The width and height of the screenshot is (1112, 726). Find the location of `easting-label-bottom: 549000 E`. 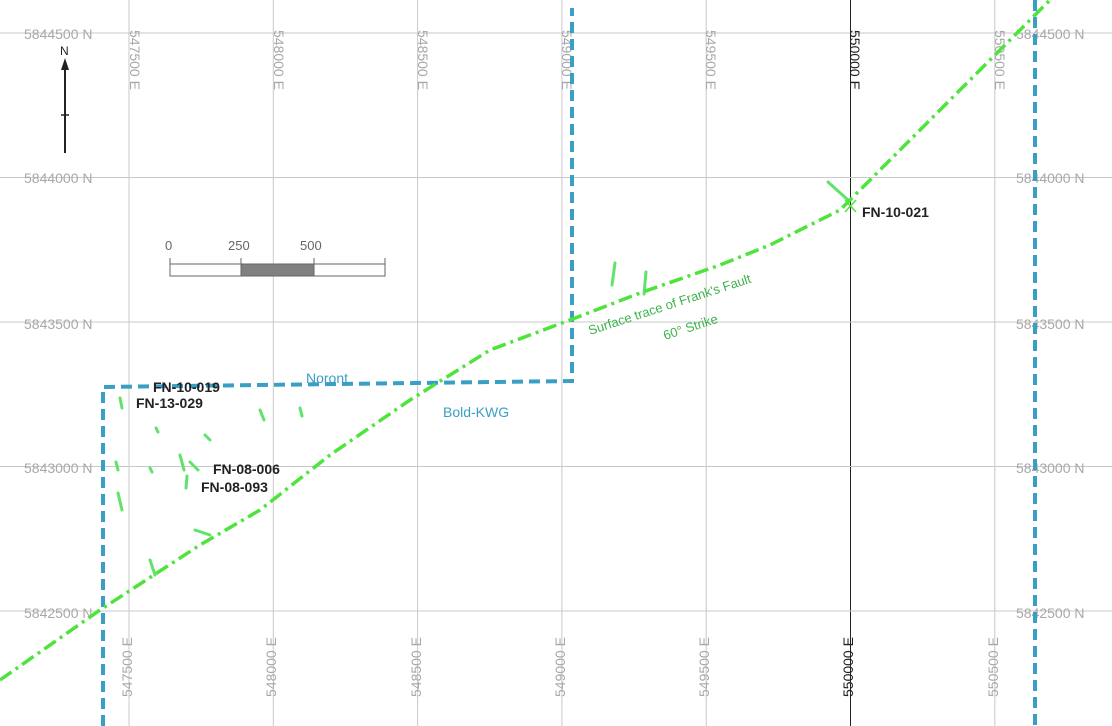

easting-label-bottom: 549000 E is located at coordinates (560, 667).